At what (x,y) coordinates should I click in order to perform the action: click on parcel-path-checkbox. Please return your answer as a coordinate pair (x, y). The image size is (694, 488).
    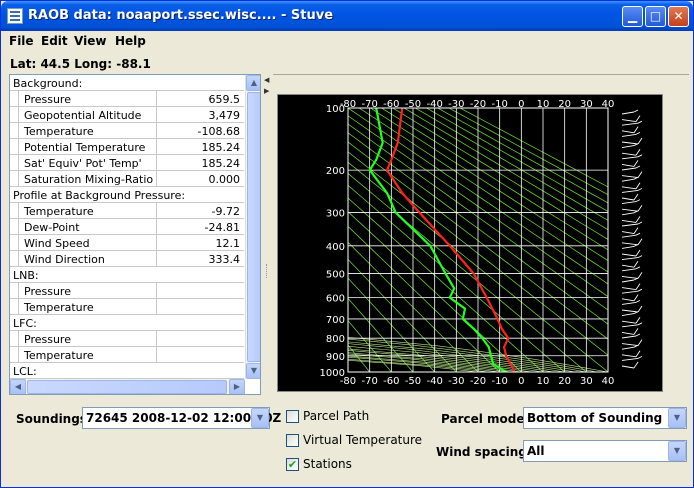
    Looking at the image, I should click on (292, 416).